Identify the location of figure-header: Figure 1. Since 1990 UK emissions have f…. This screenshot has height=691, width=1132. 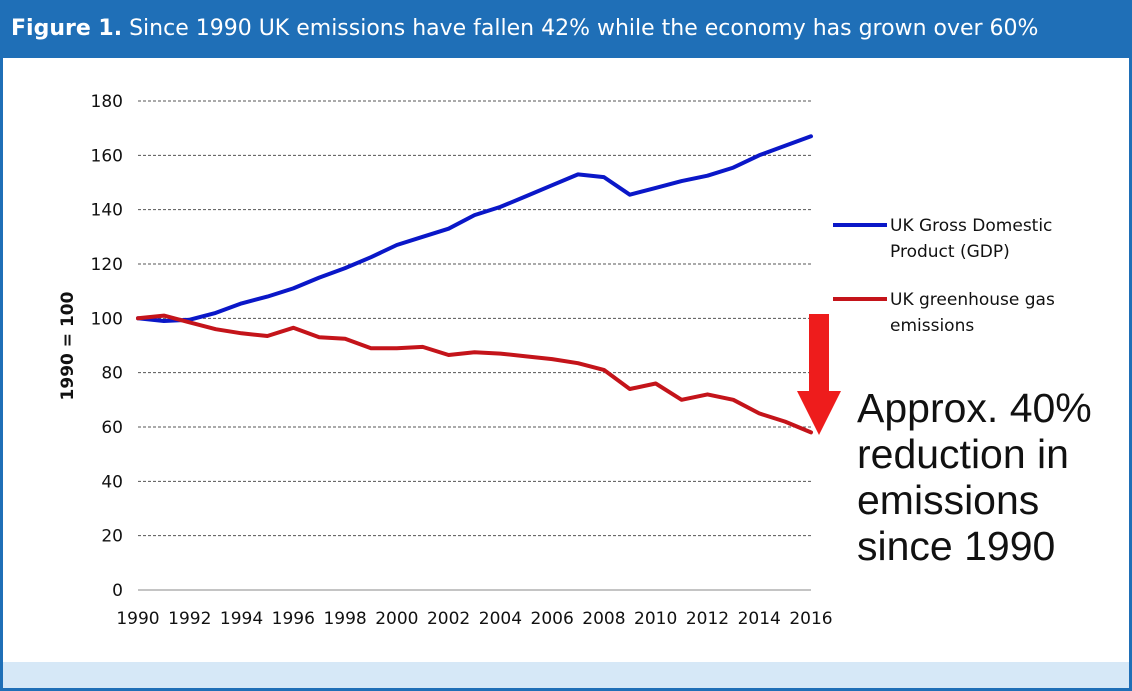
(567, 29).